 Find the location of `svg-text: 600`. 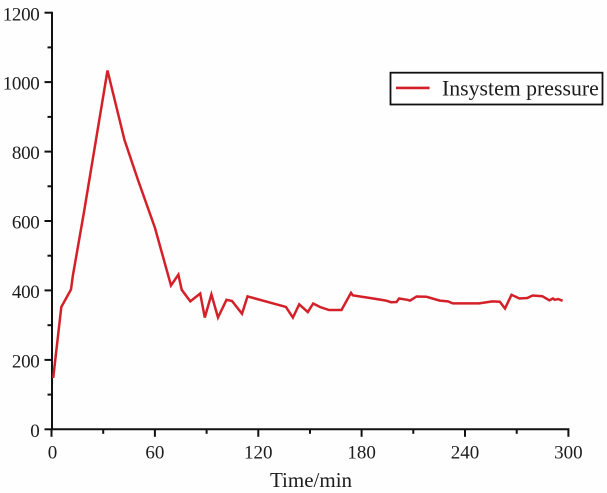

svg-text: 600 is located at coordinates (26, 223).